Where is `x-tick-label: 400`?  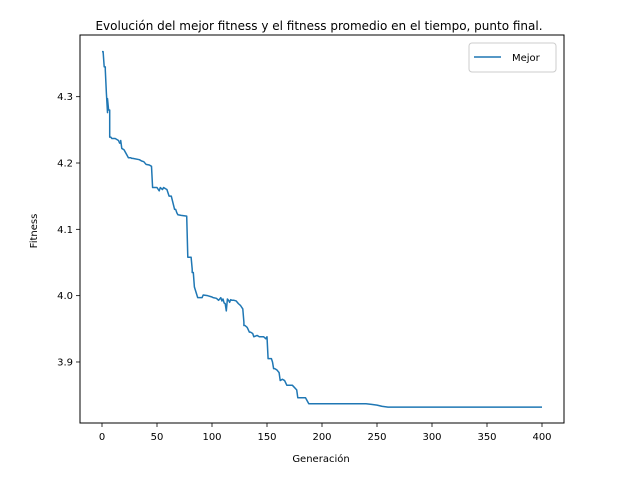 x-tick-label: 400 is located at coordinates (541, 437).